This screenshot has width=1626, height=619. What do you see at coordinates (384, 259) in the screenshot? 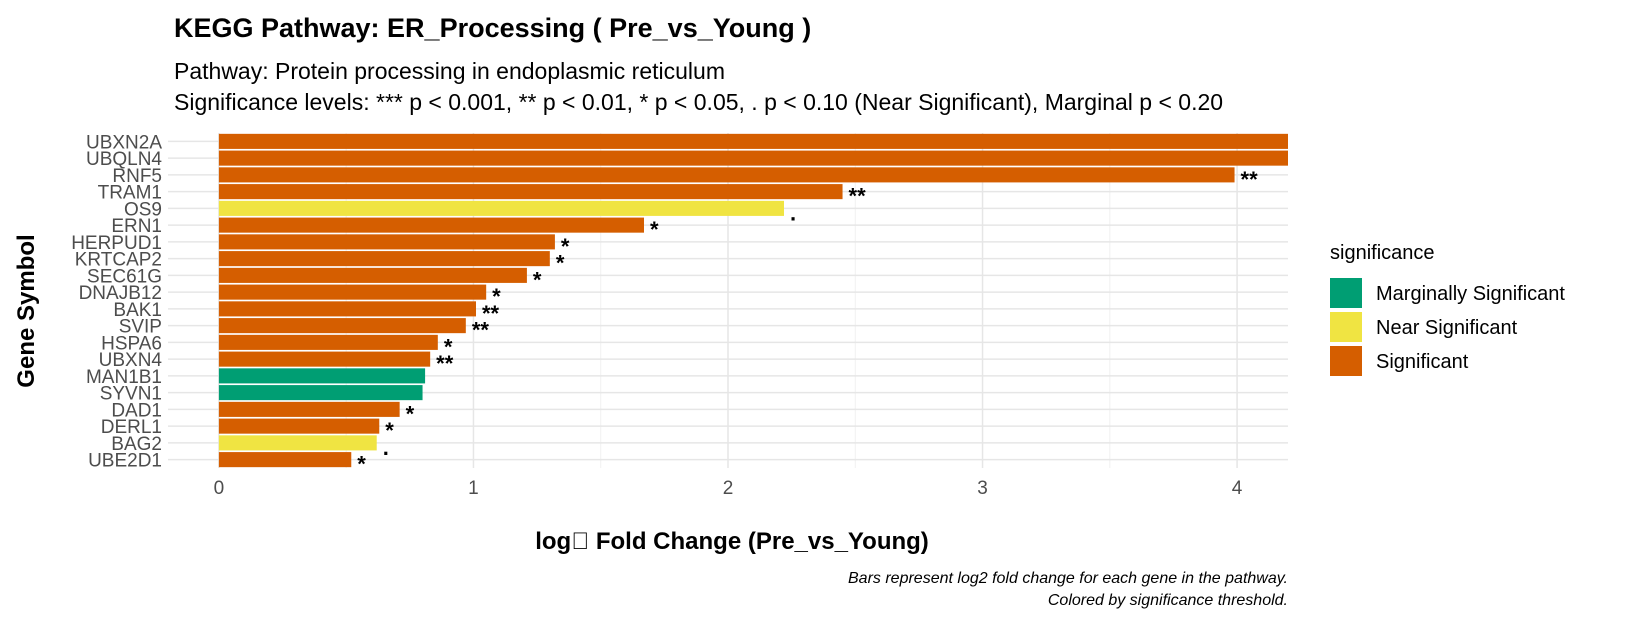
I see `bar-krtcap2` at bounding box center [384, 259].